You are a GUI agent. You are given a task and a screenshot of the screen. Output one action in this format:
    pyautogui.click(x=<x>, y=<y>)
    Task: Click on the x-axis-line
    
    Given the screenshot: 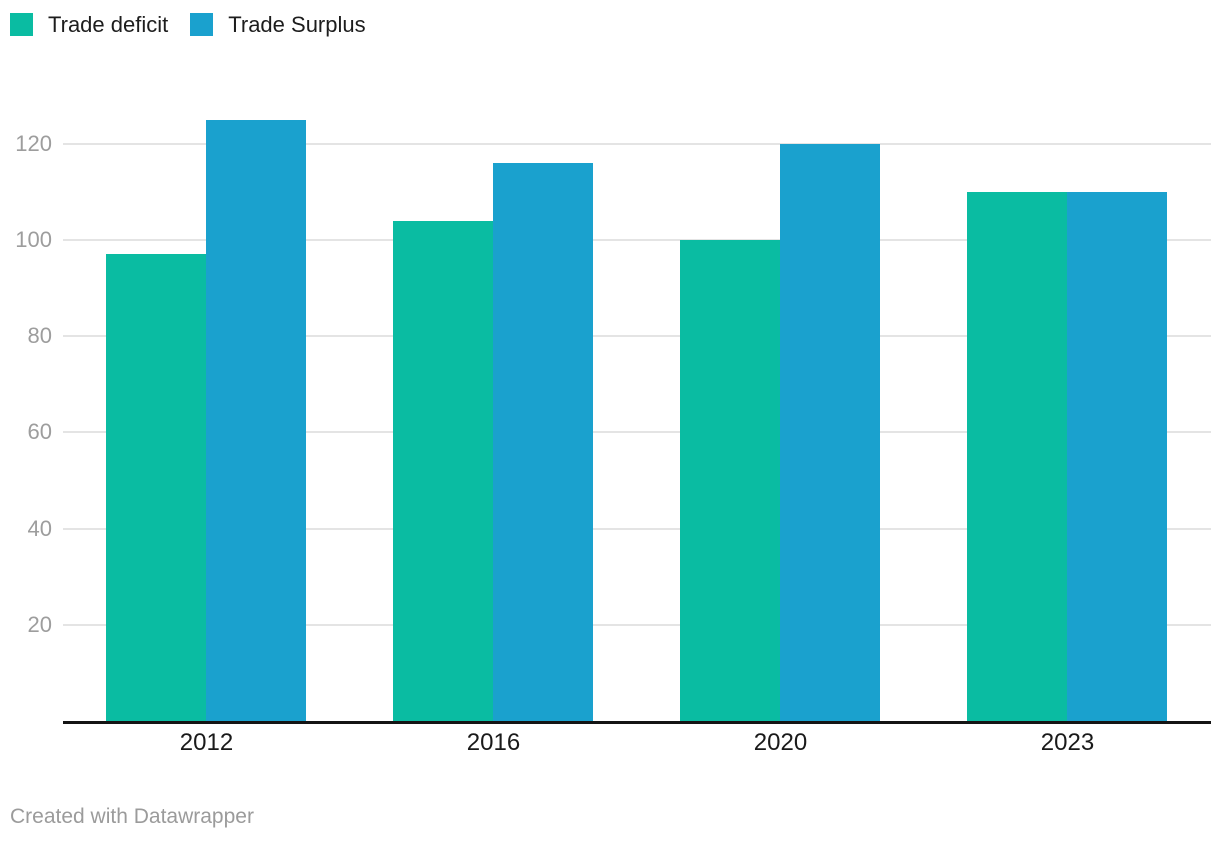 What is the action you would take?
    pyautogui.click(x=637, y=722)
    